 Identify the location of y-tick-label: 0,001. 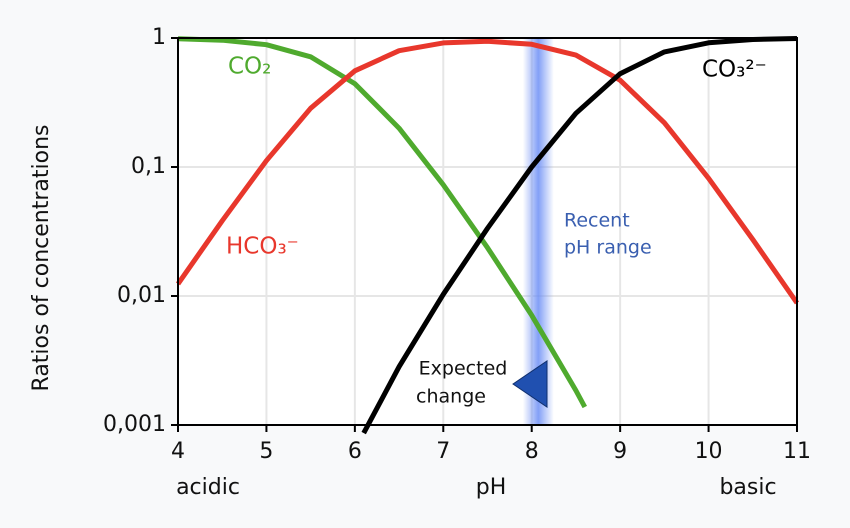
(134, 424).